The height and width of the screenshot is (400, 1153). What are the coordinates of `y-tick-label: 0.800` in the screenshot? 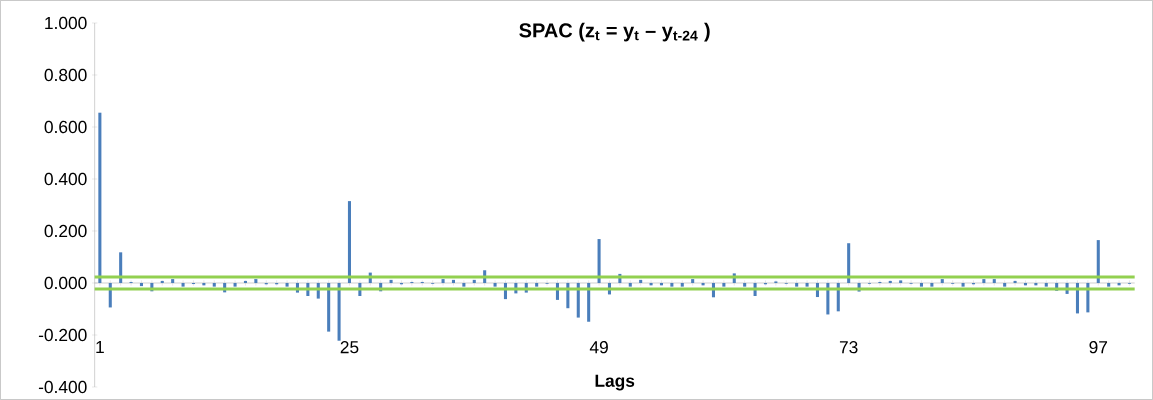 It's located at (65, 75).